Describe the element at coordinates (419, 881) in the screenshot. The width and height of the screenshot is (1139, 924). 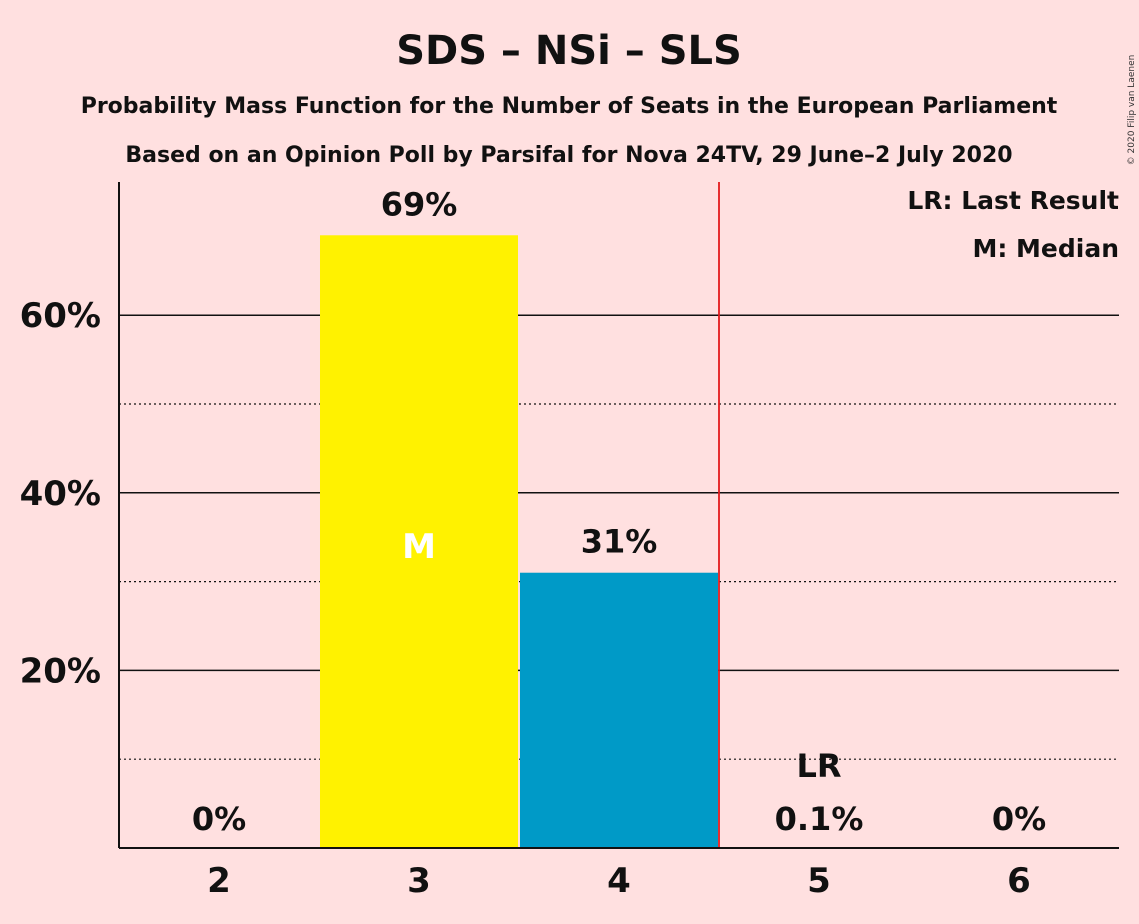
I see `x-tick-label: 3` at that location.